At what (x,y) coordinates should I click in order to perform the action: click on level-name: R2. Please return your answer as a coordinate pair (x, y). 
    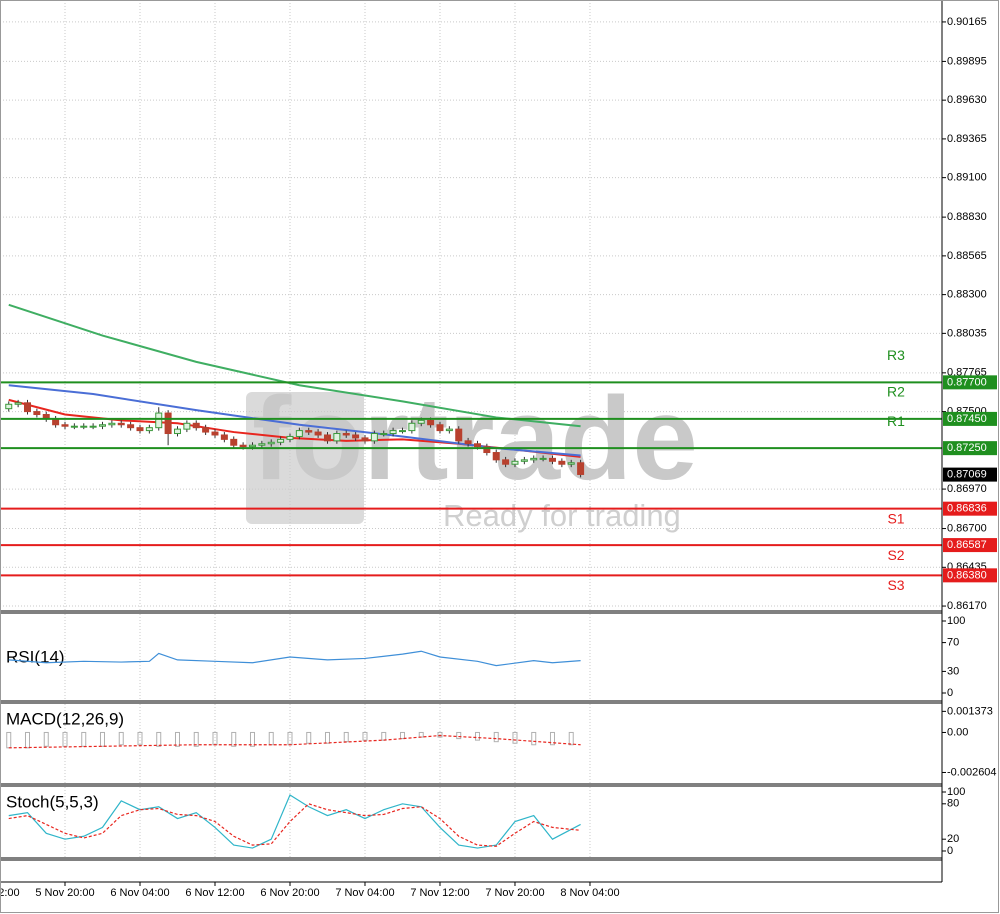
    Looking at the image, I should click on (896, 392).